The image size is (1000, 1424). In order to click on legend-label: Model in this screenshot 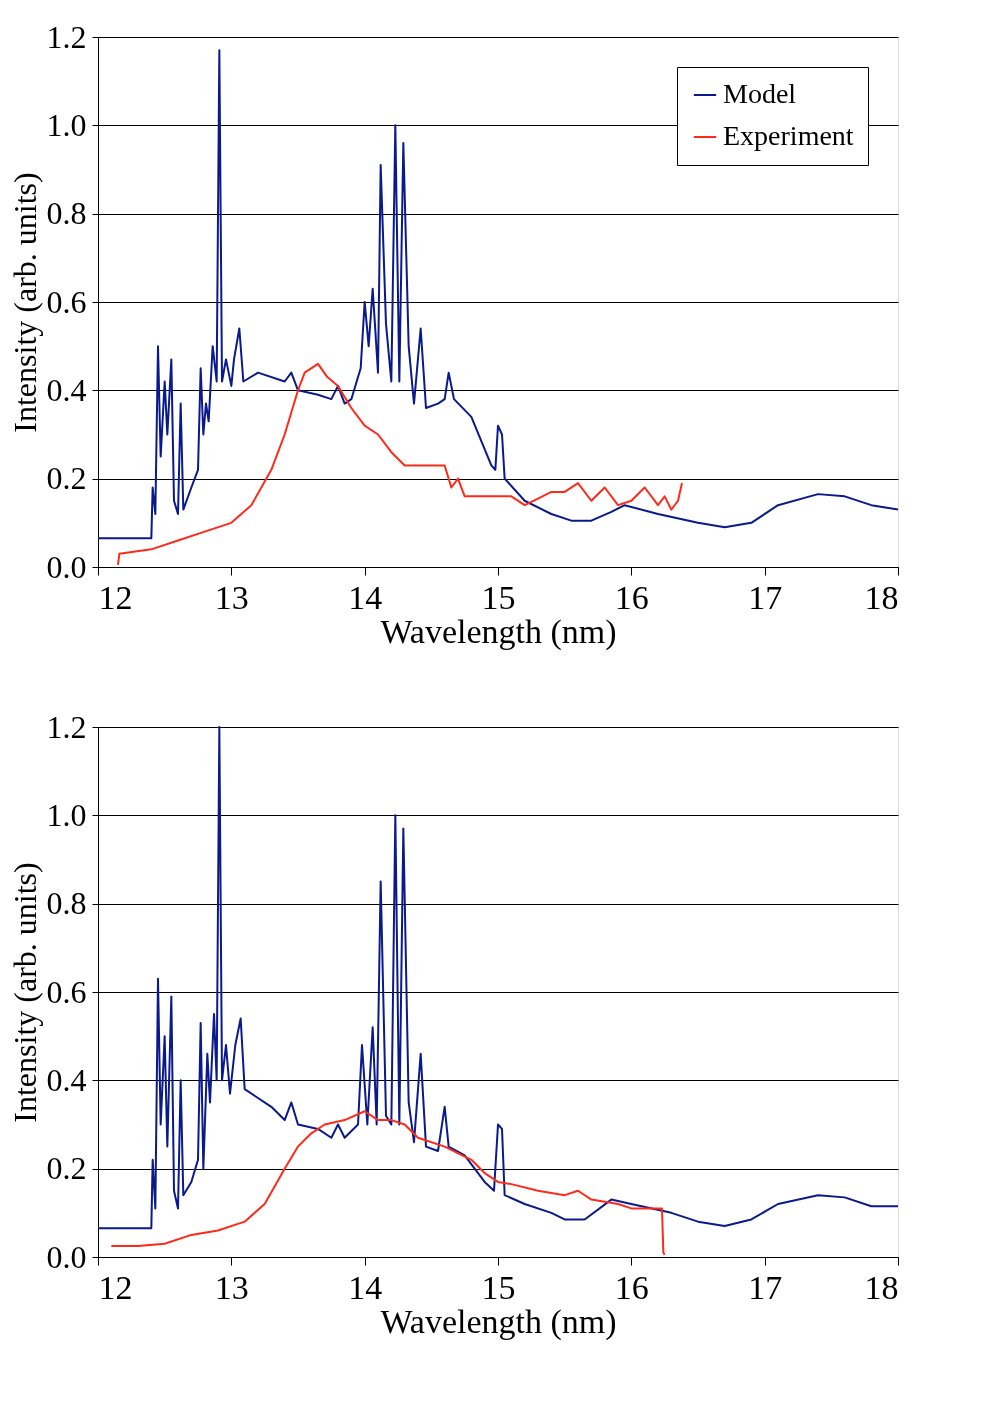, I will do `click(760, 93)`.